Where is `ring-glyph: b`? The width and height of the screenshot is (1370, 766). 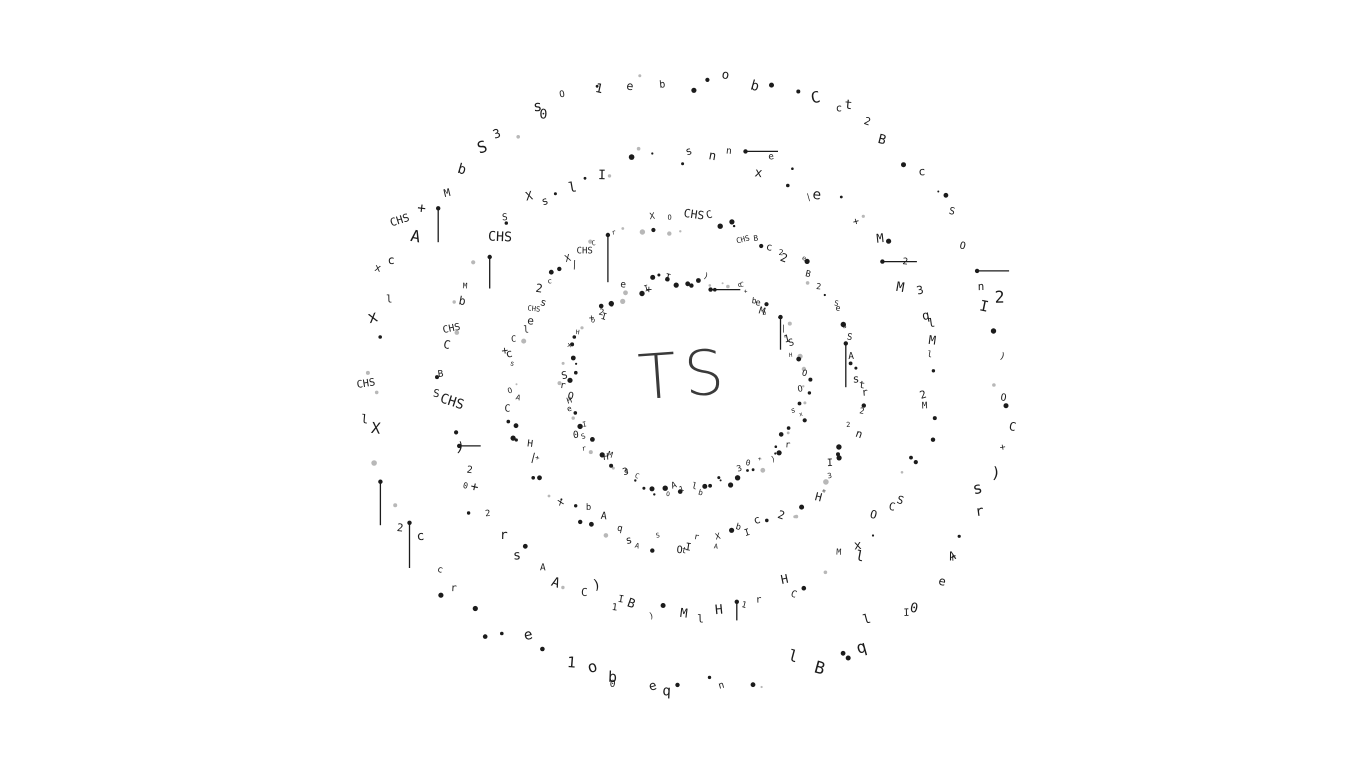
ring-glyph: b is located at coordinates (755, 87).